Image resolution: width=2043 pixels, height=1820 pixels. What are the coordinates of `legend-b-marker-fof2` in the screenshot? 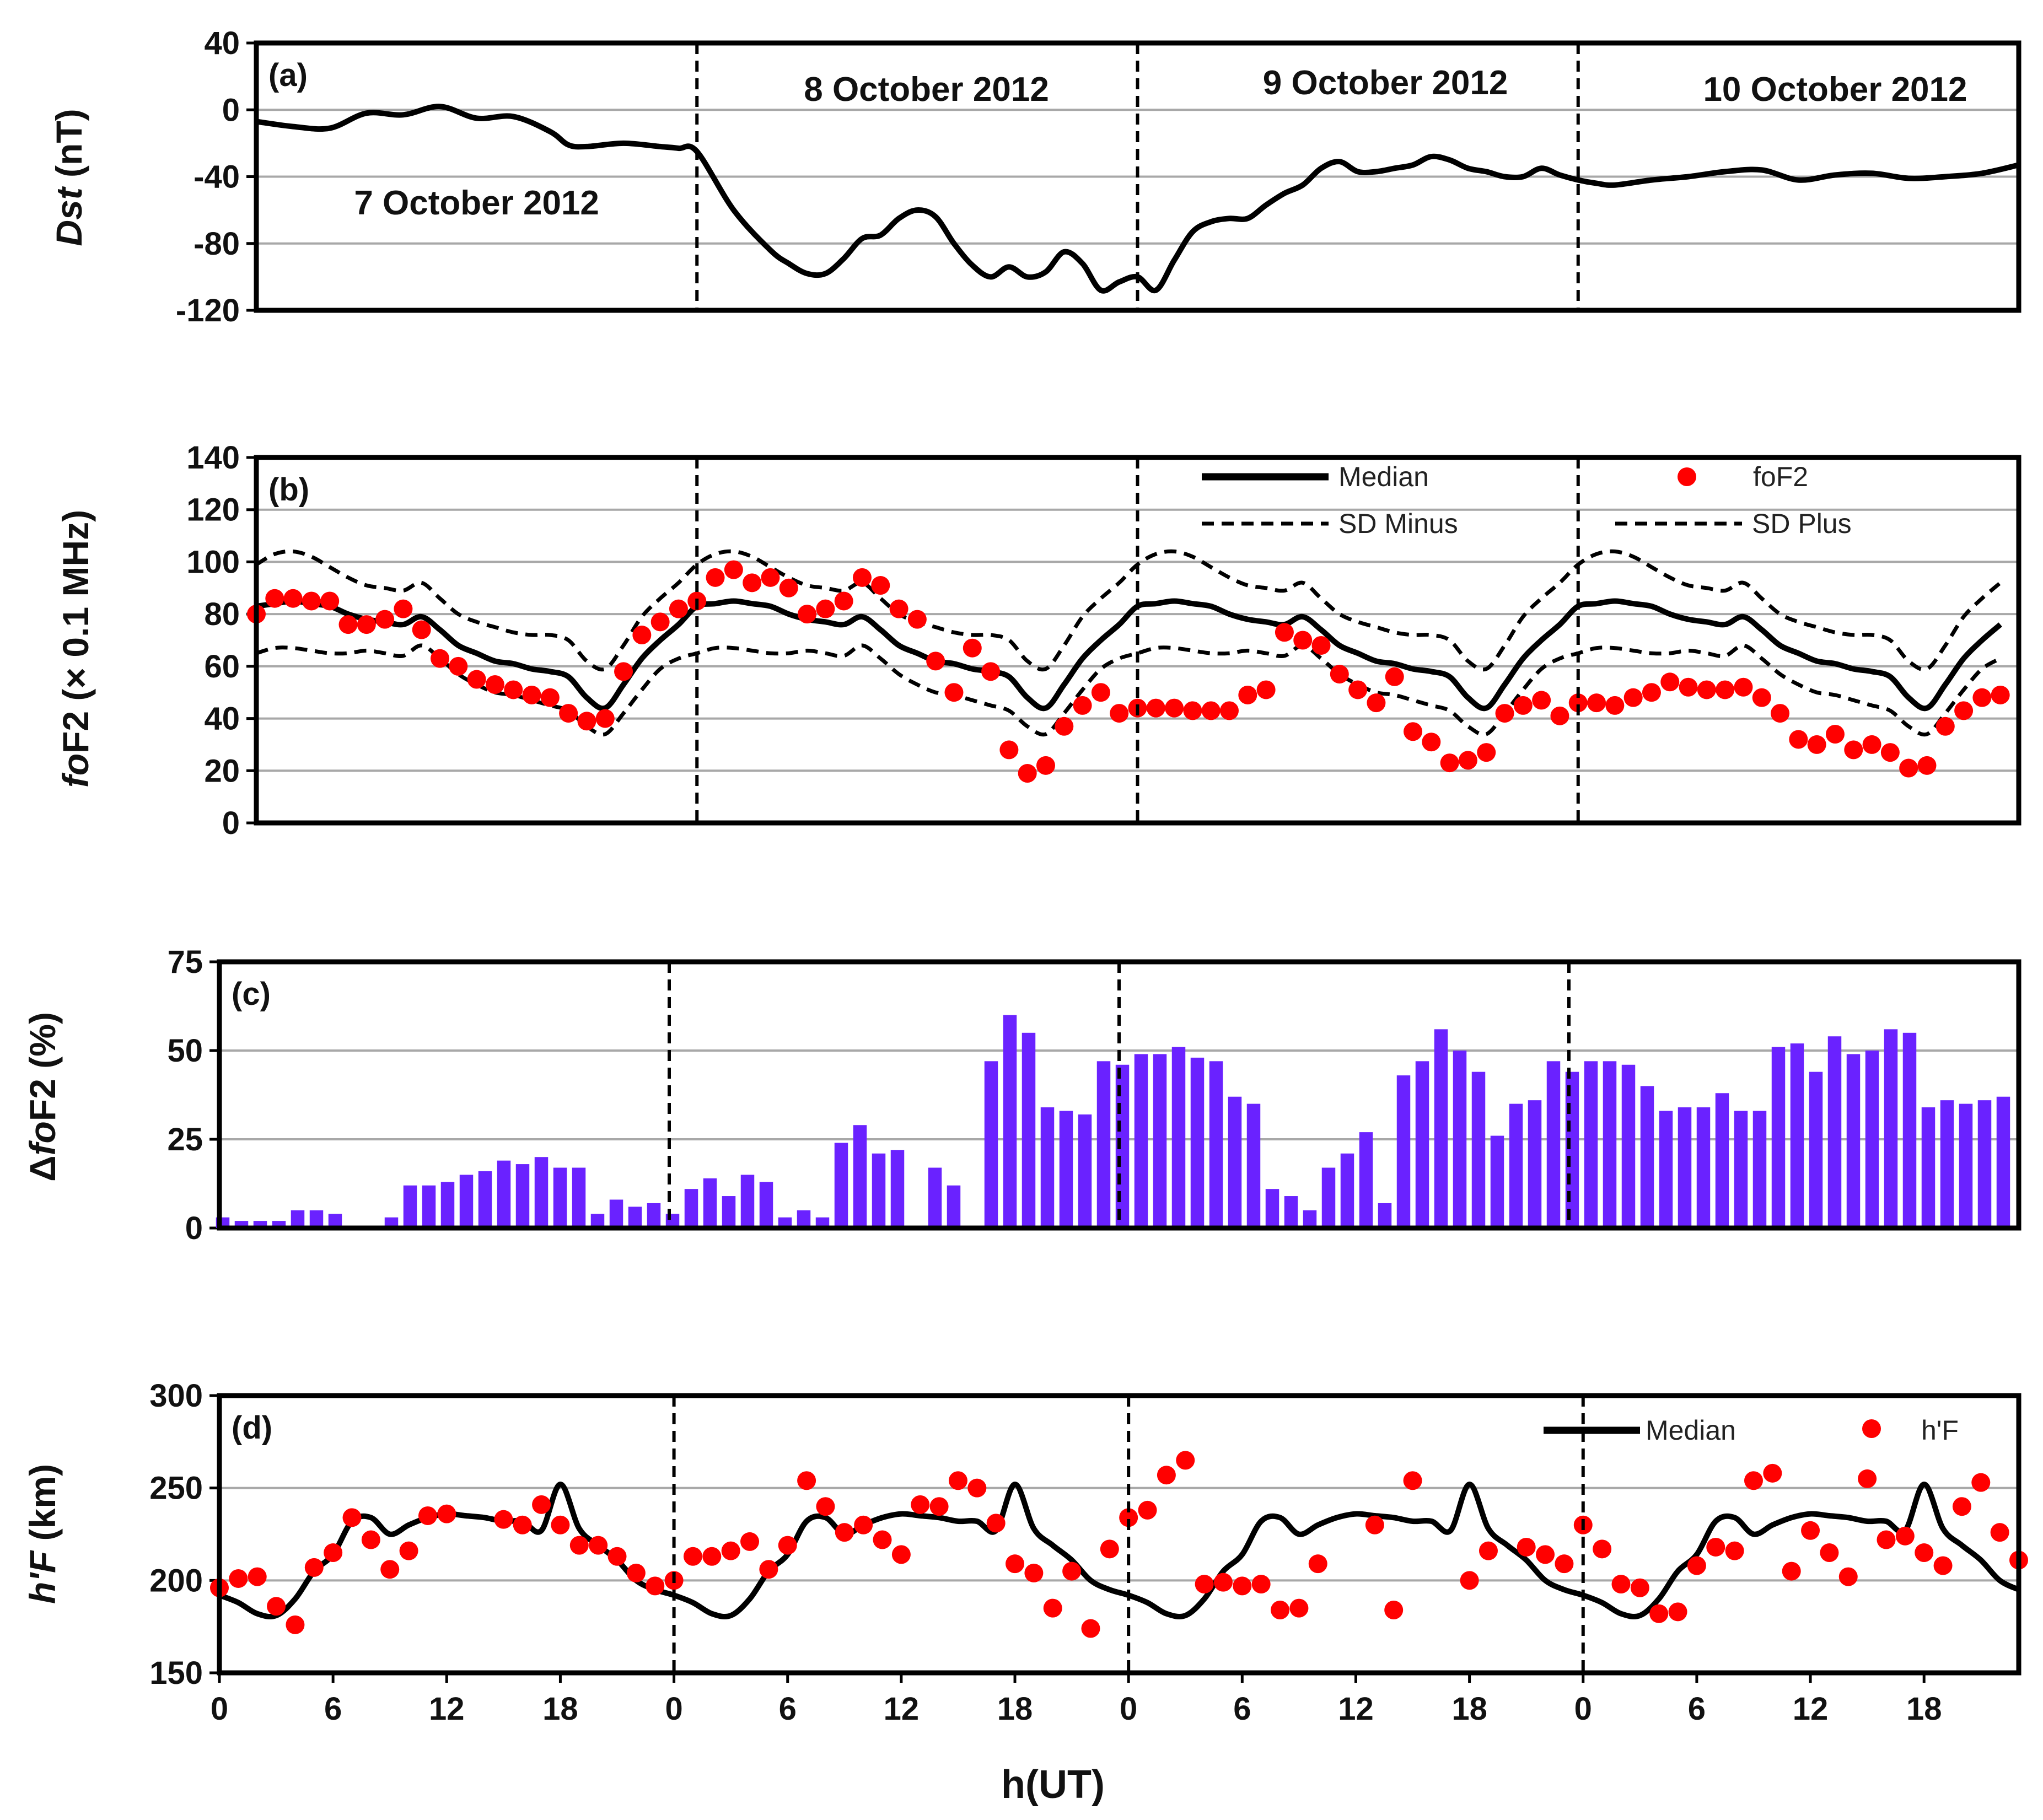 It's located at (1687, 476).